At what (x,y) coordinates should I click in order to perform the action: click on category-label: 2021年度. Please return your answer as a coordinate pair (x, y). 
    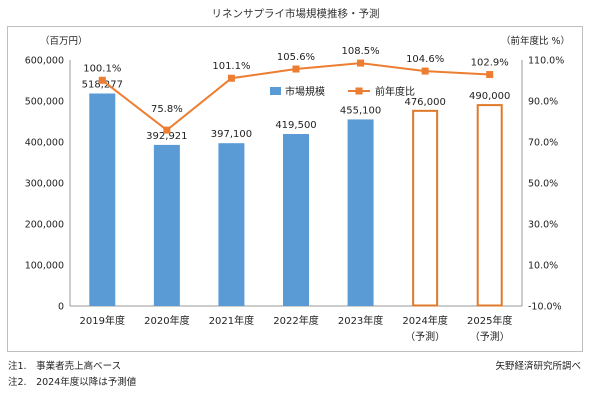
    Looking at the image, I should click on (231, 320).